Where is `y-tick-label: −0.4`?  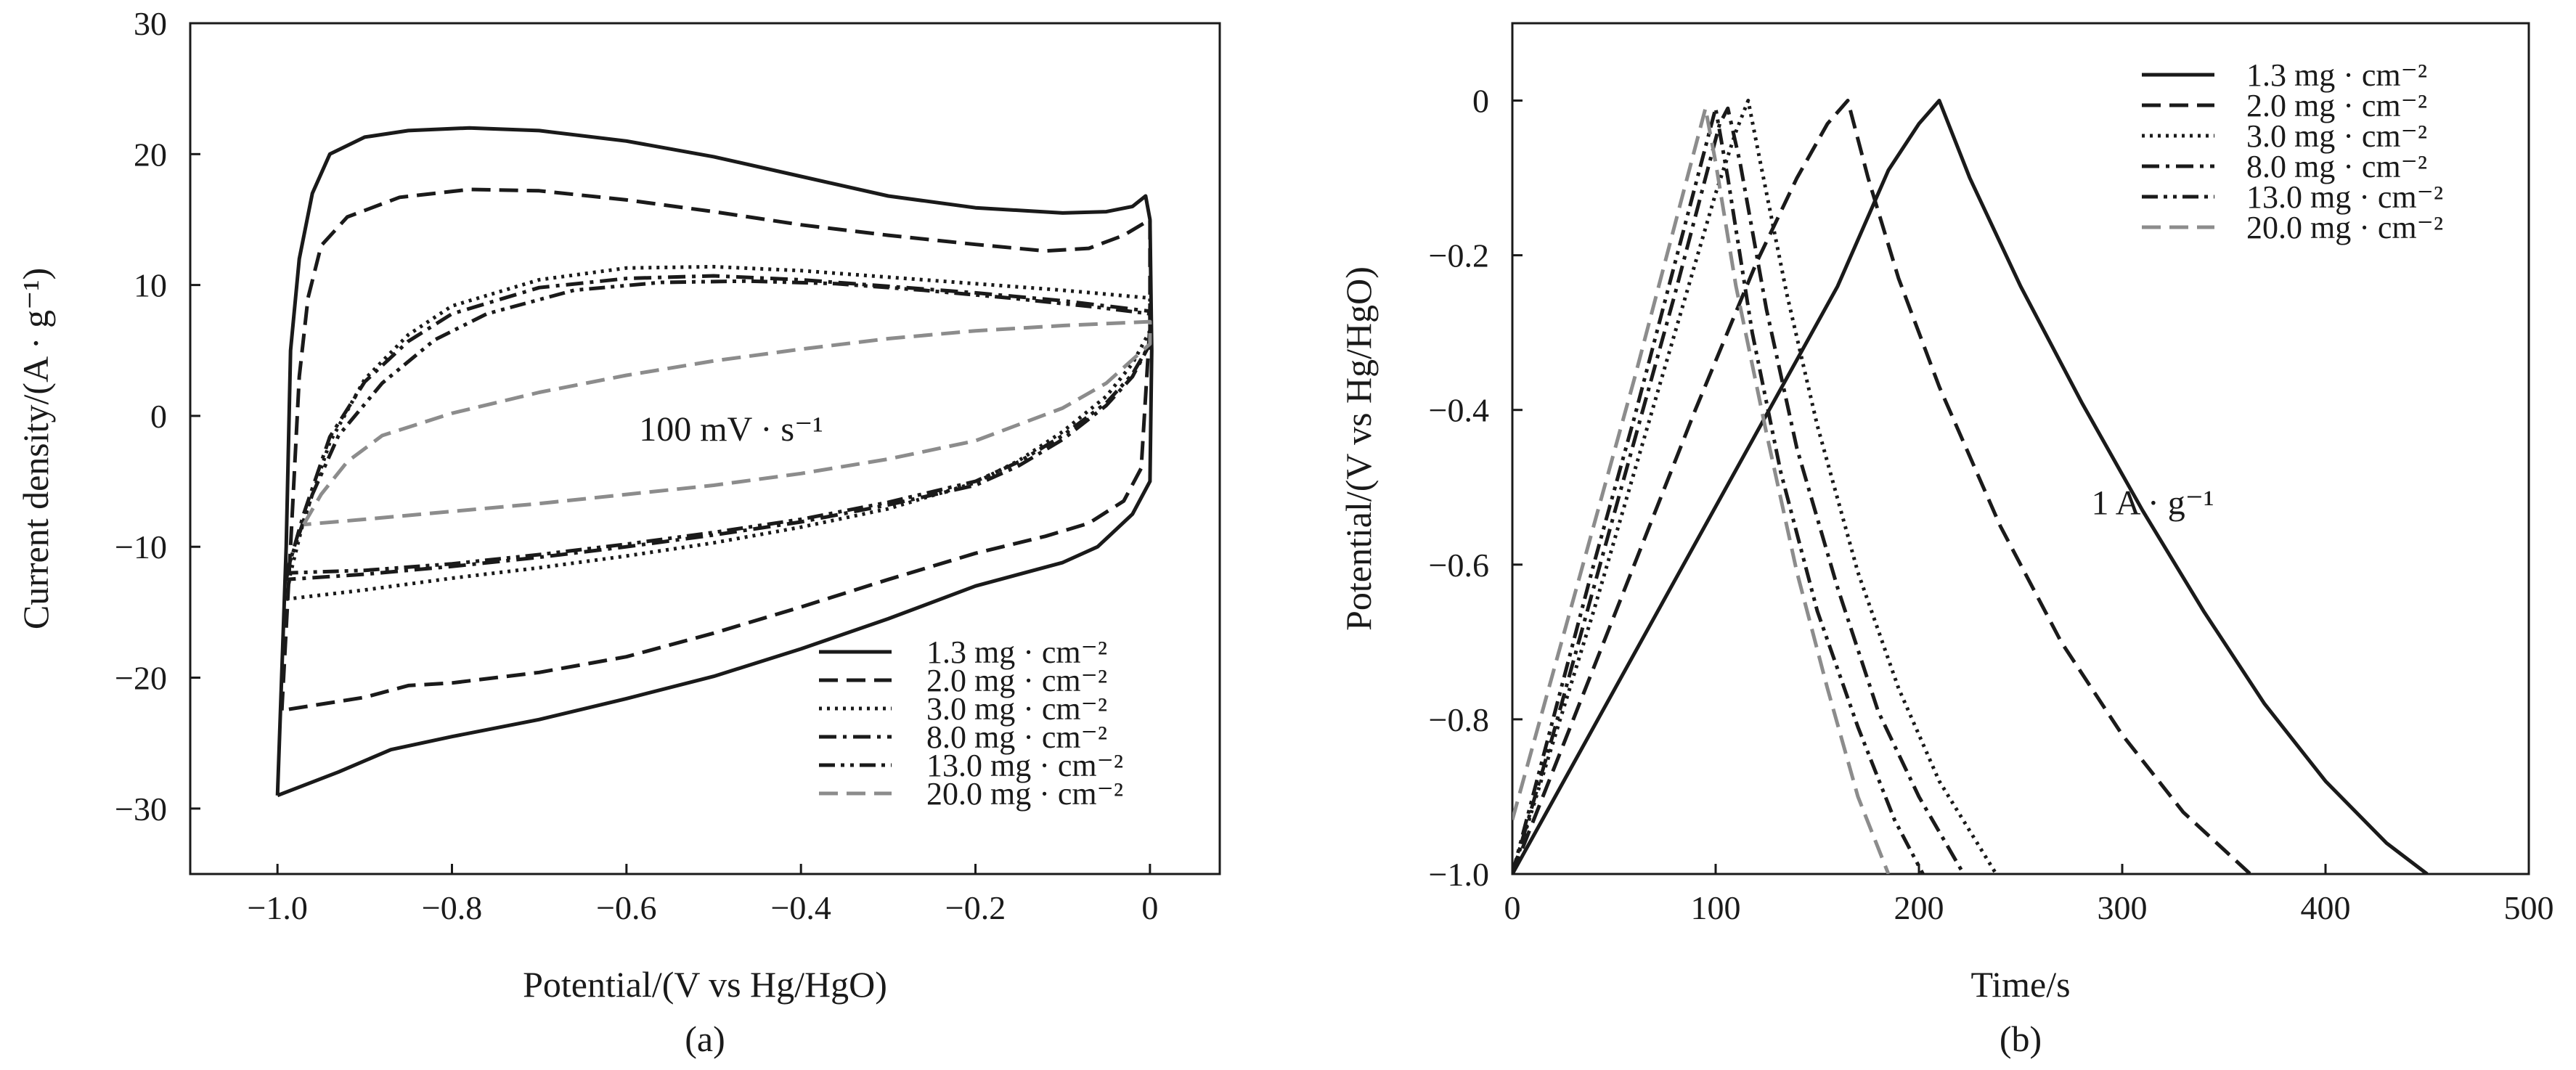 y-tick-label: −0.4 is located at coordinates (1459, 411).